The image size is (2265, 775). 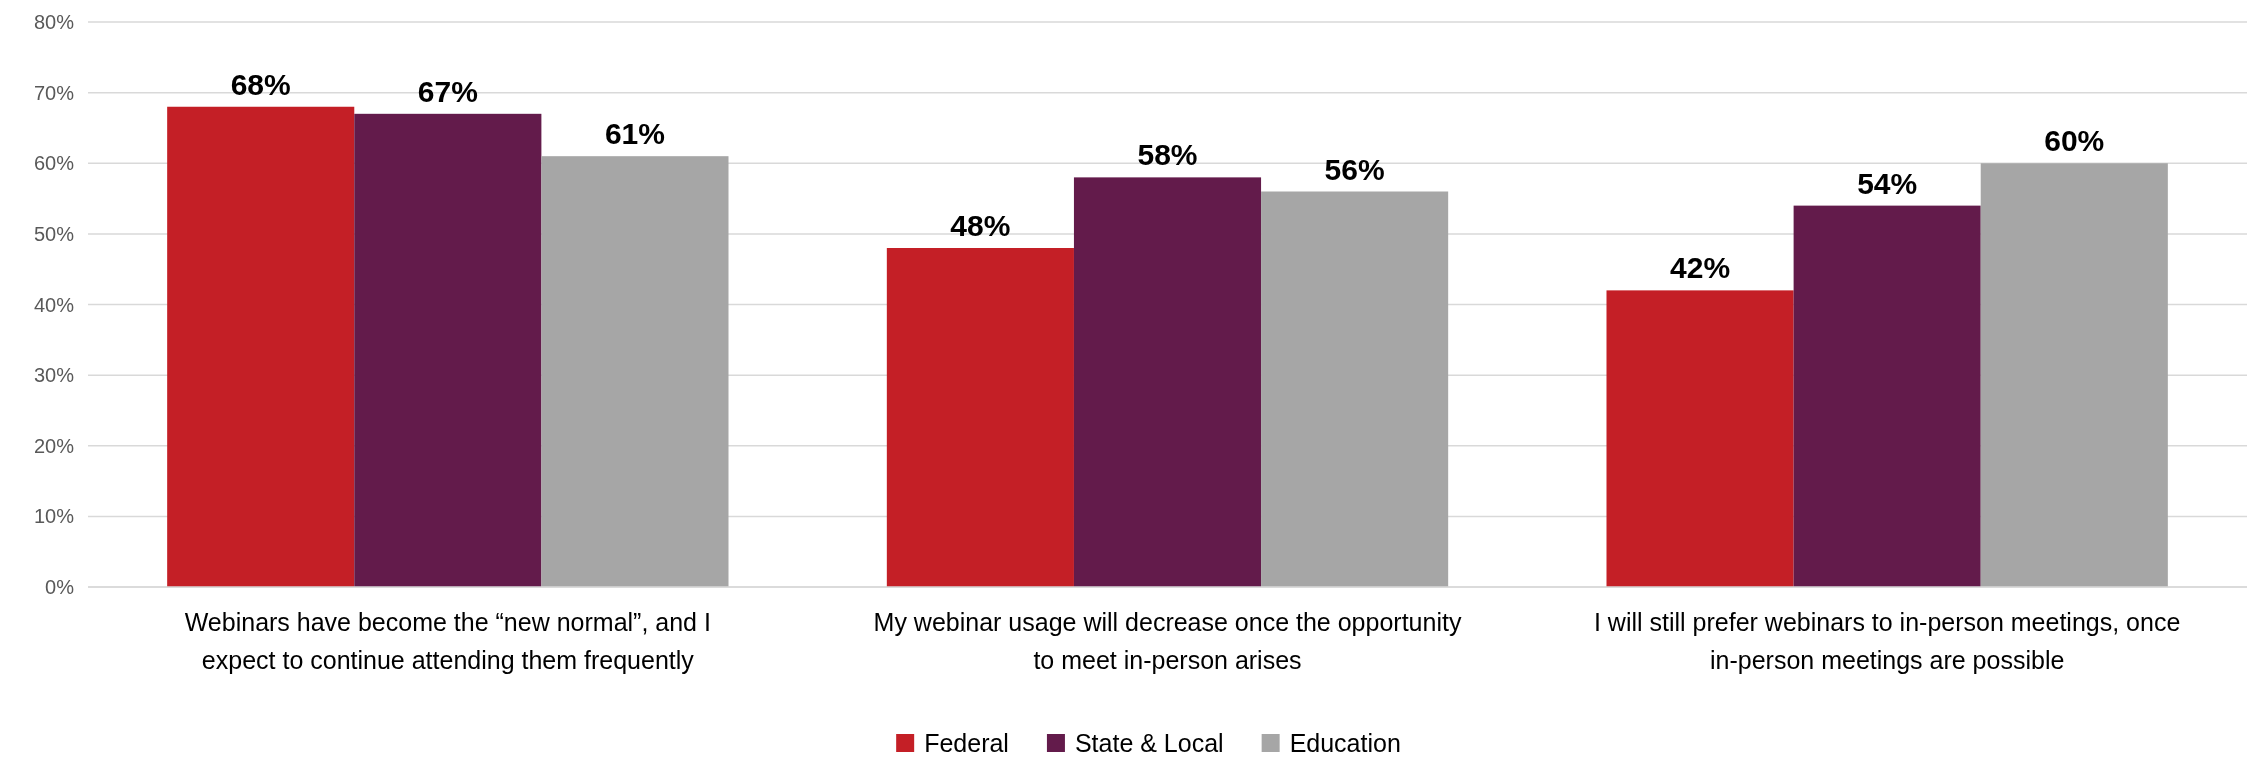 I want to click on y-tick-label: 60%, so click(x=54, y=163).